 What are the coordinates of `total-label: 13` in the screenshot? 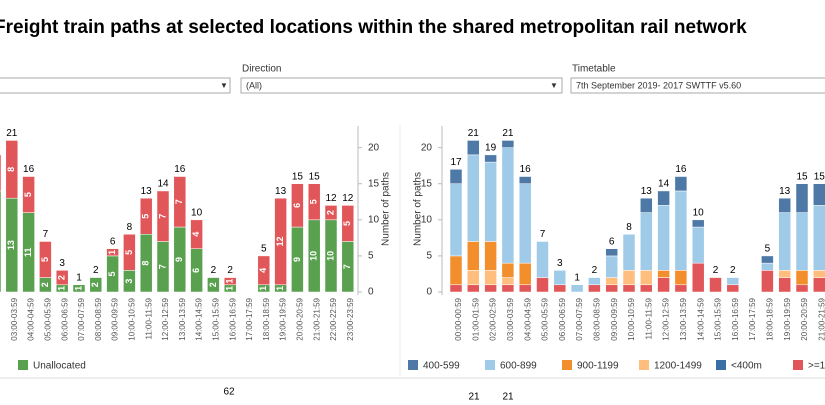 It's located at (147, 191).